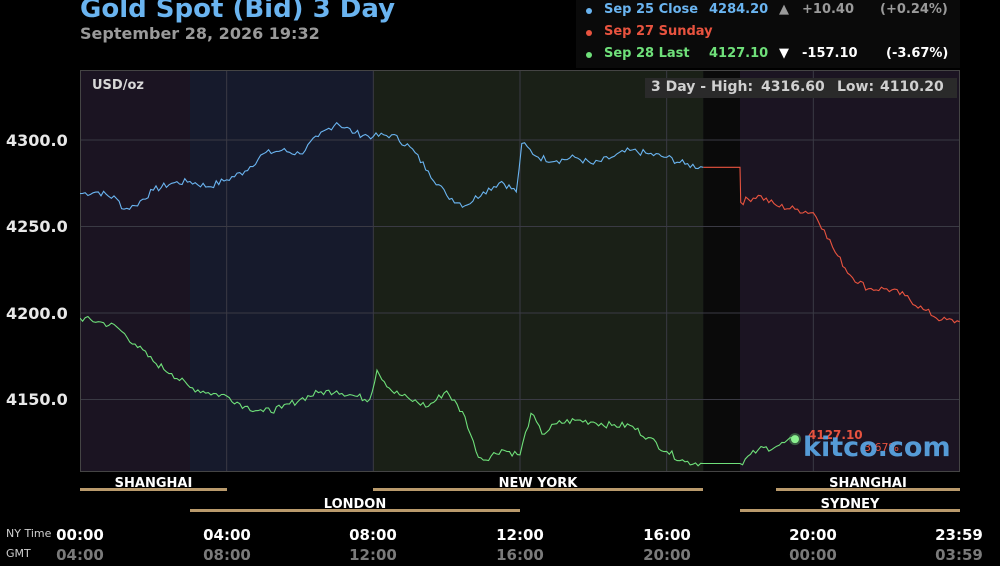  I want to click on session-shade-closed, so click(721, 271).